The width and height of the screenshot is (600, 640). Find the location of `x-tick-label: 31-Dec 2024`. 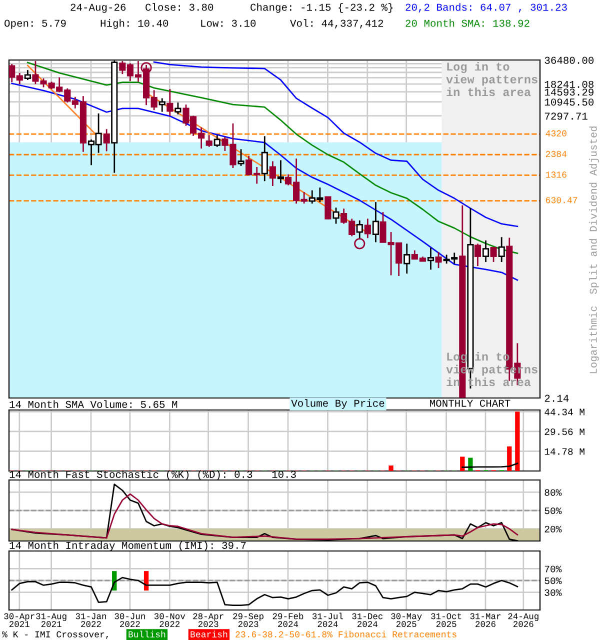

x-tick-label: 31-Dec 2024 is located at coordinates (367, 620).